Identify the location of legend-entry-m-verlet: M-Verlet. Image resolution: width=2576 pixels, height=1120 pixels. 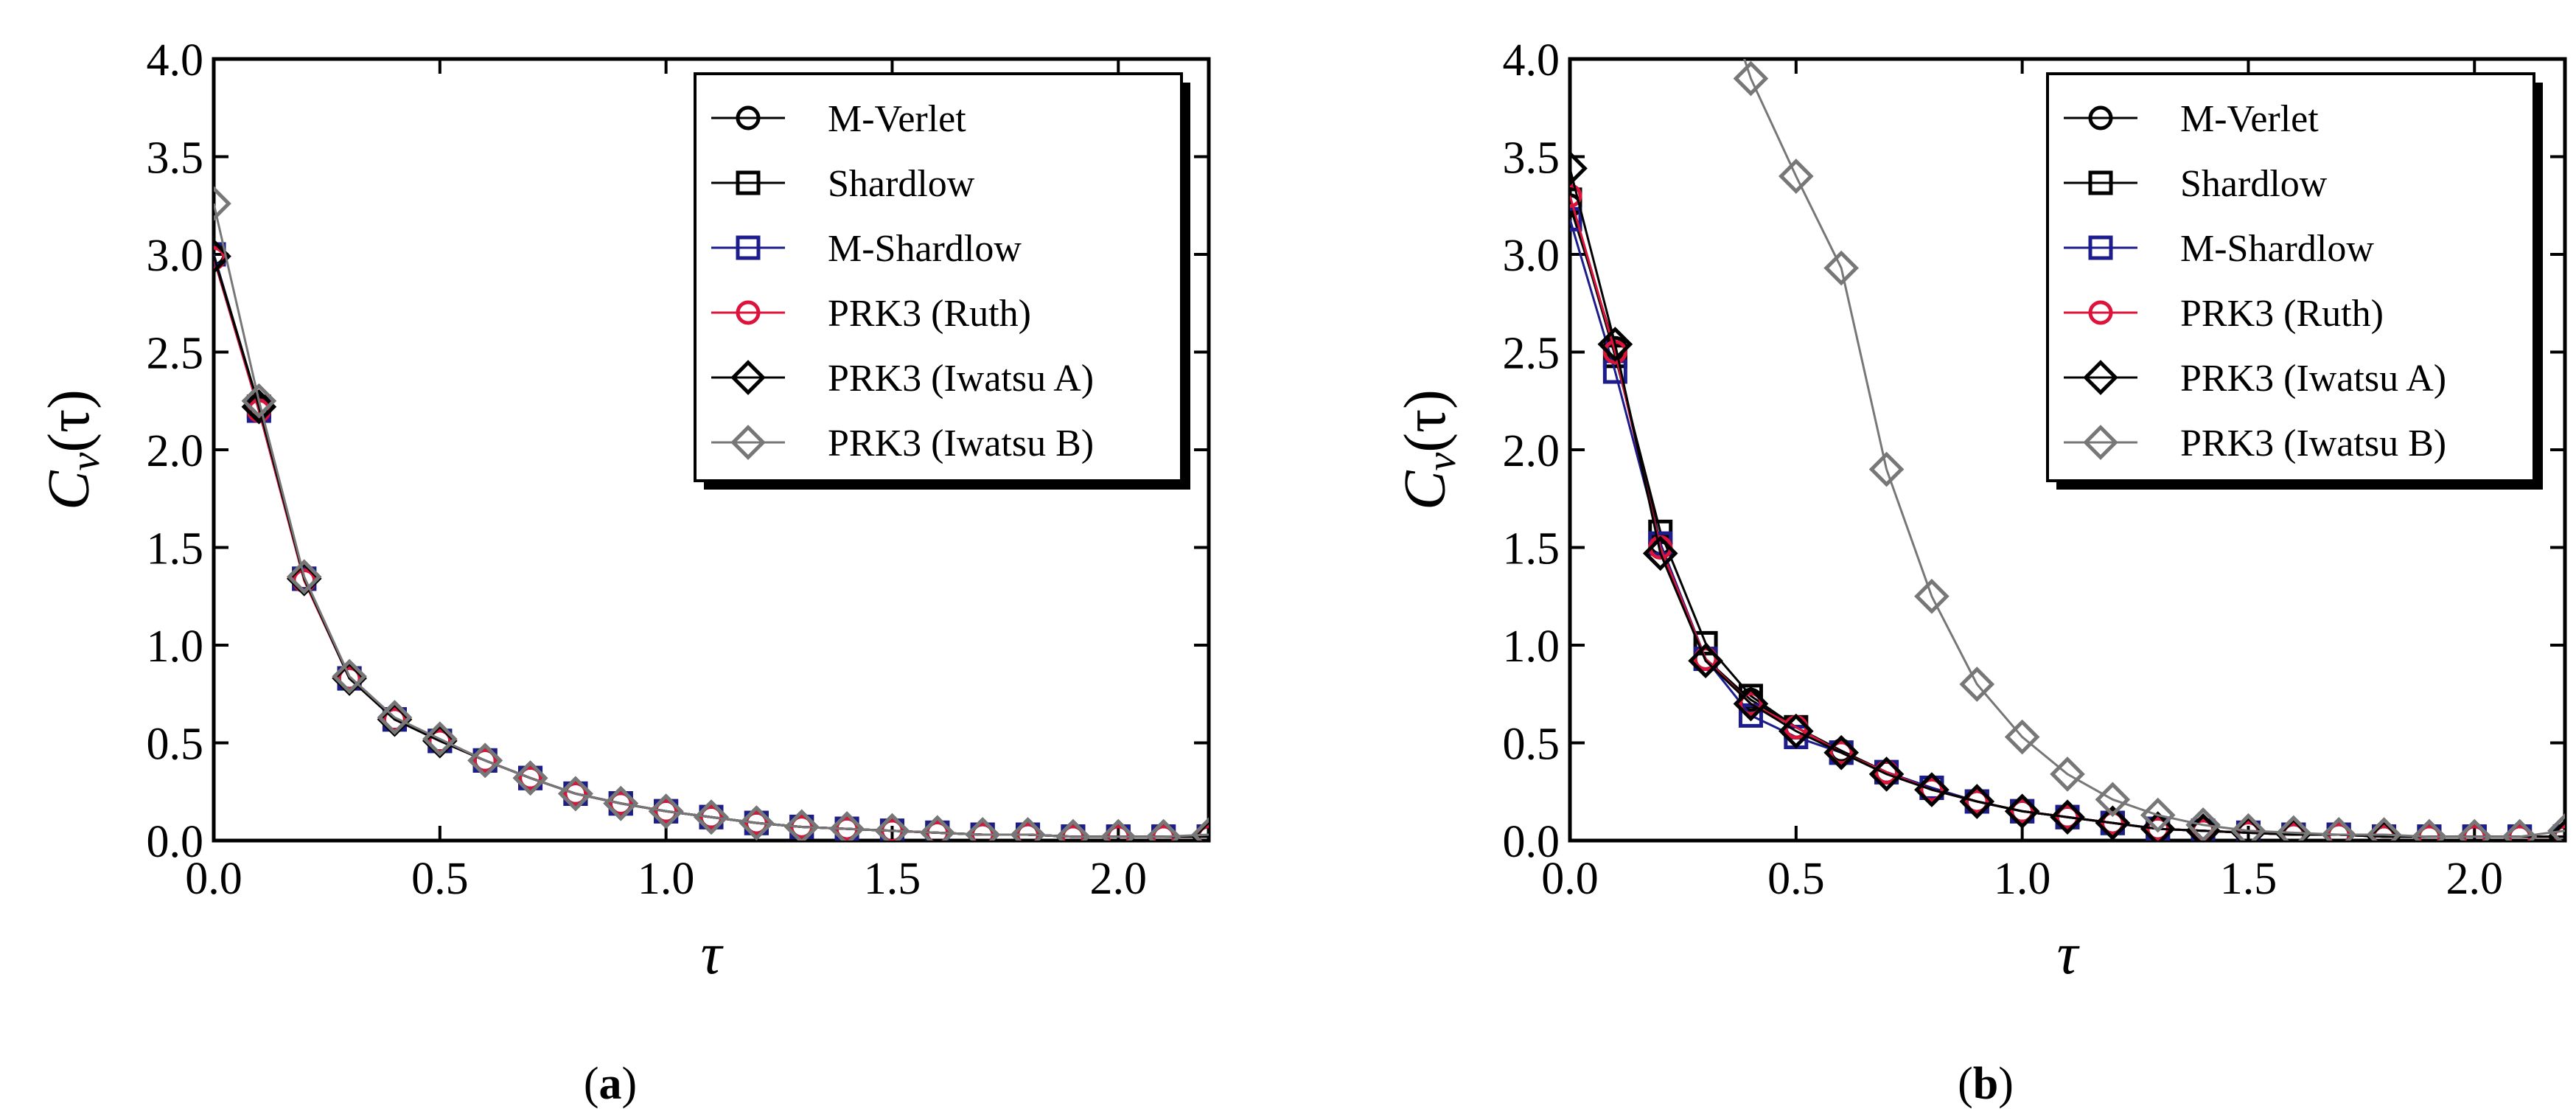
(838, 119).